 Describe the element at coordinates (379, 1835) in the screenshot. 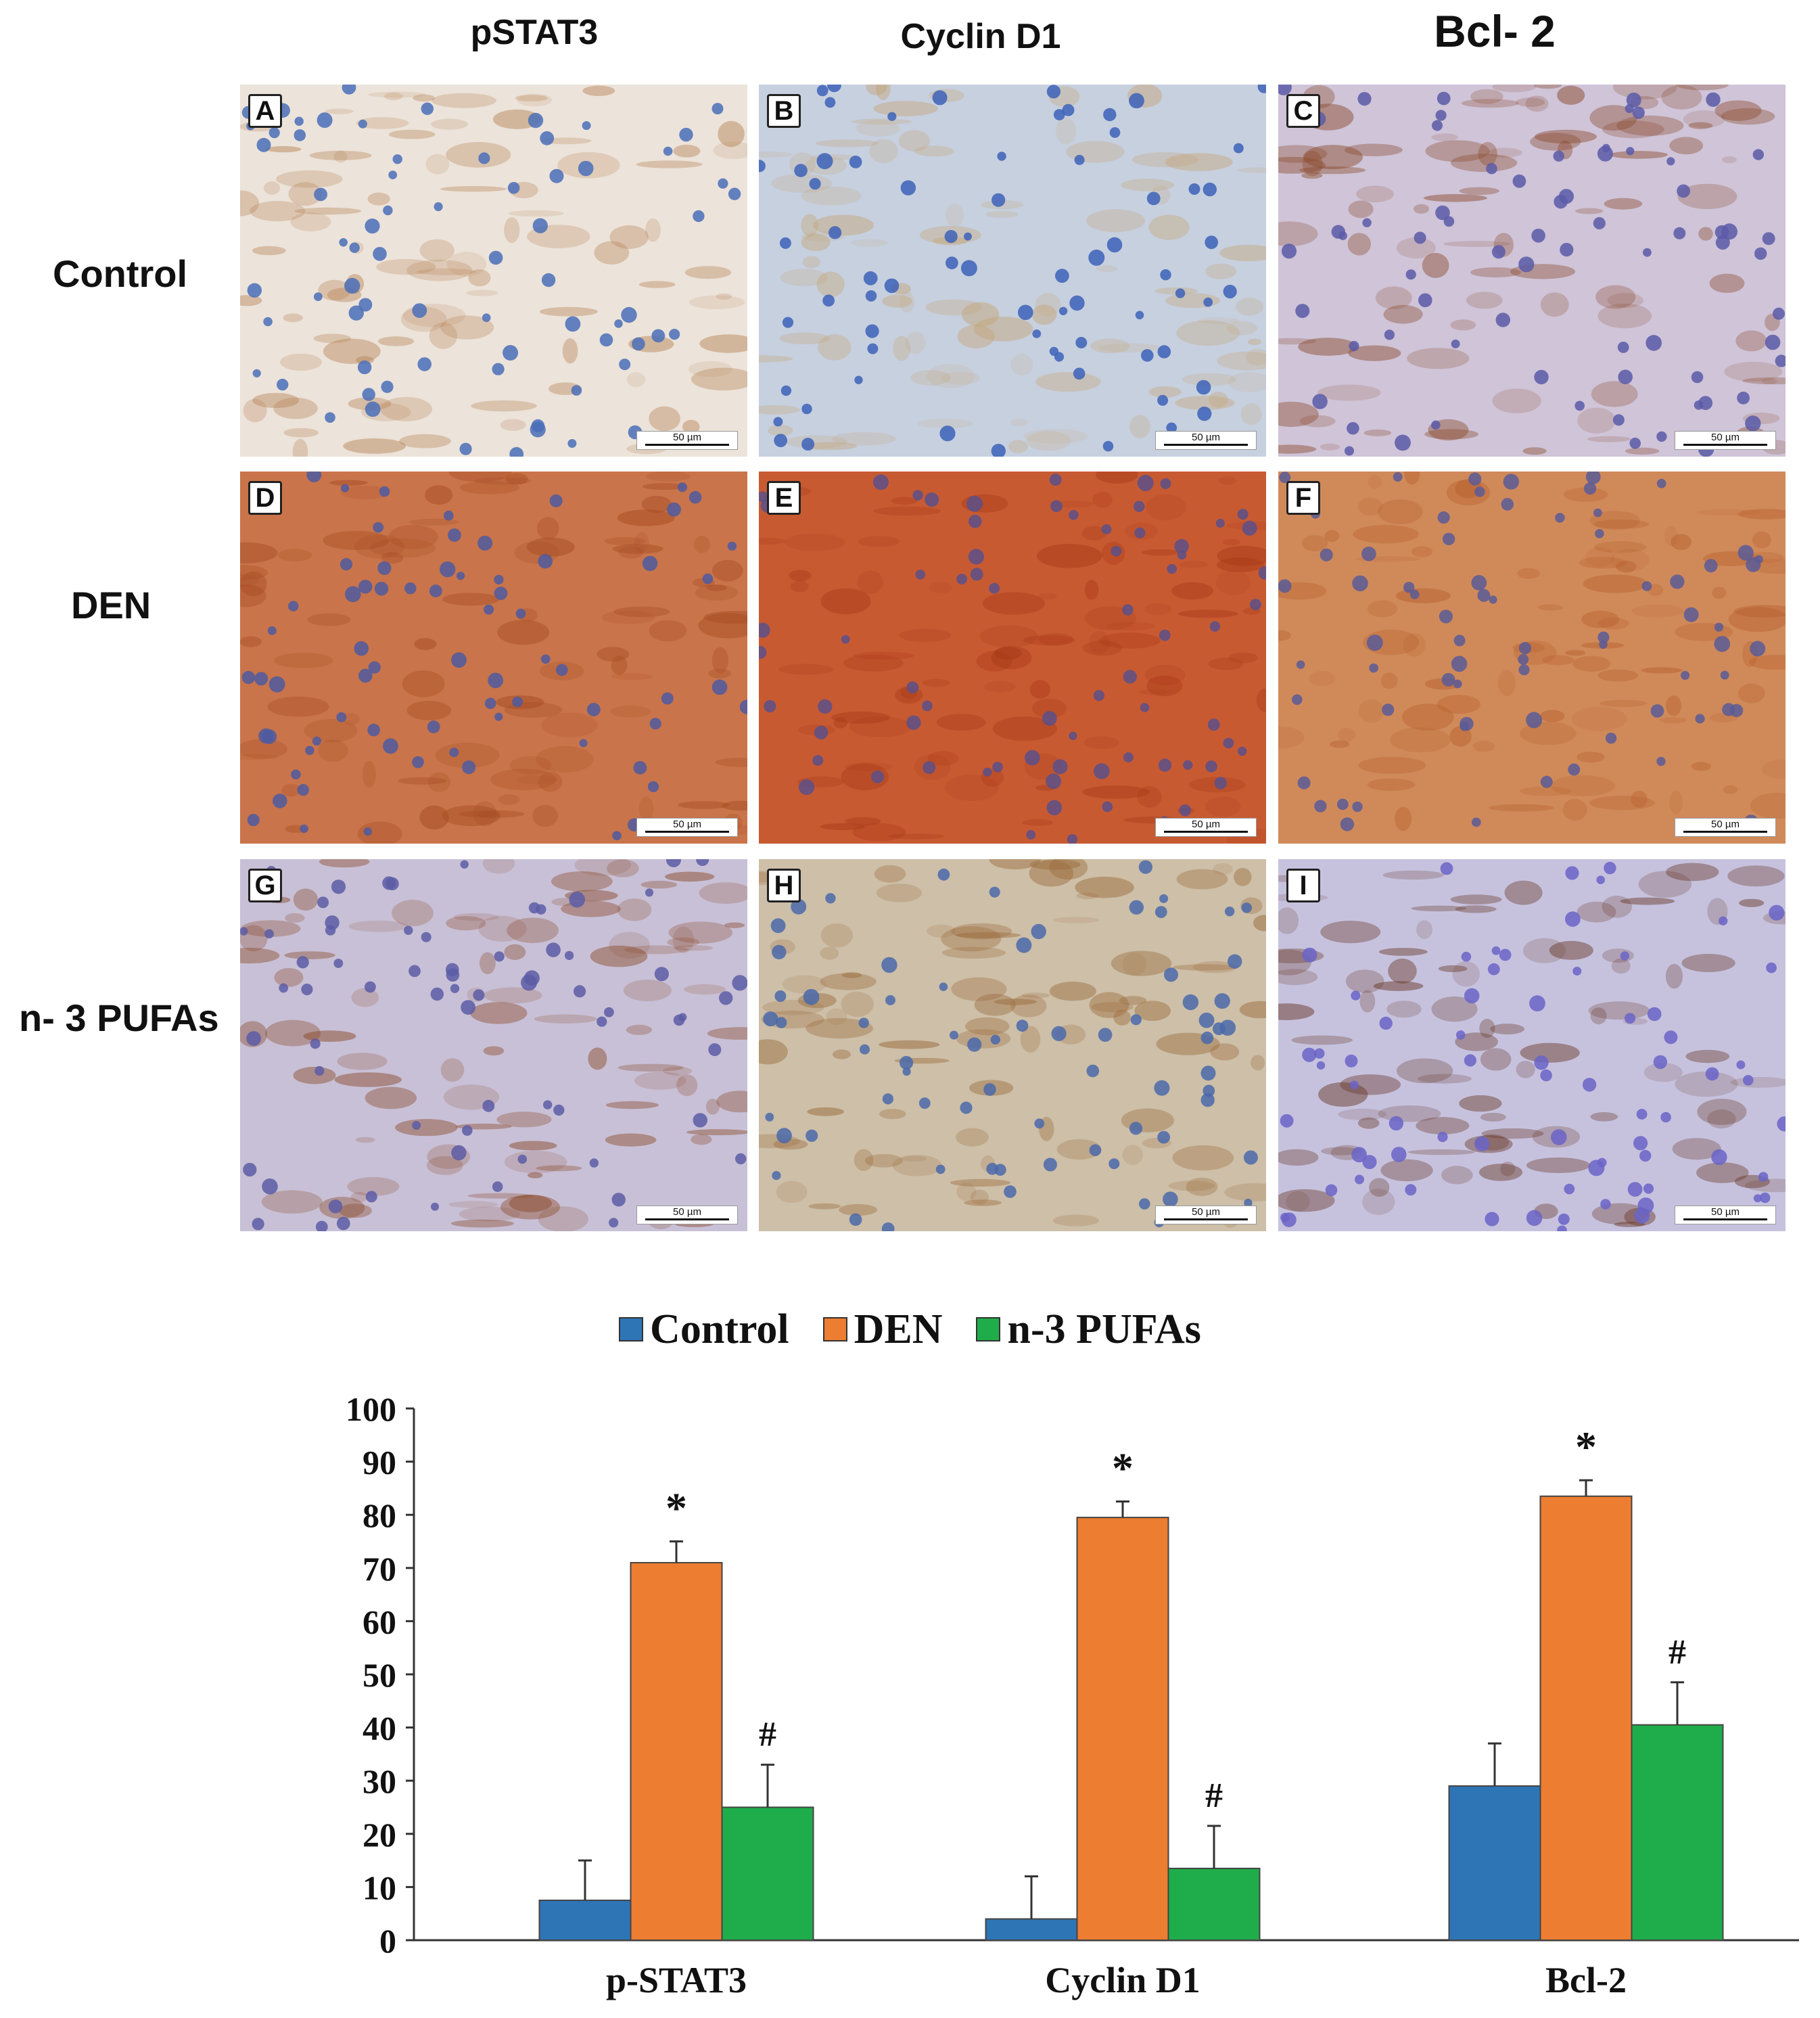

I see `y-tick-label: 20` at that location.